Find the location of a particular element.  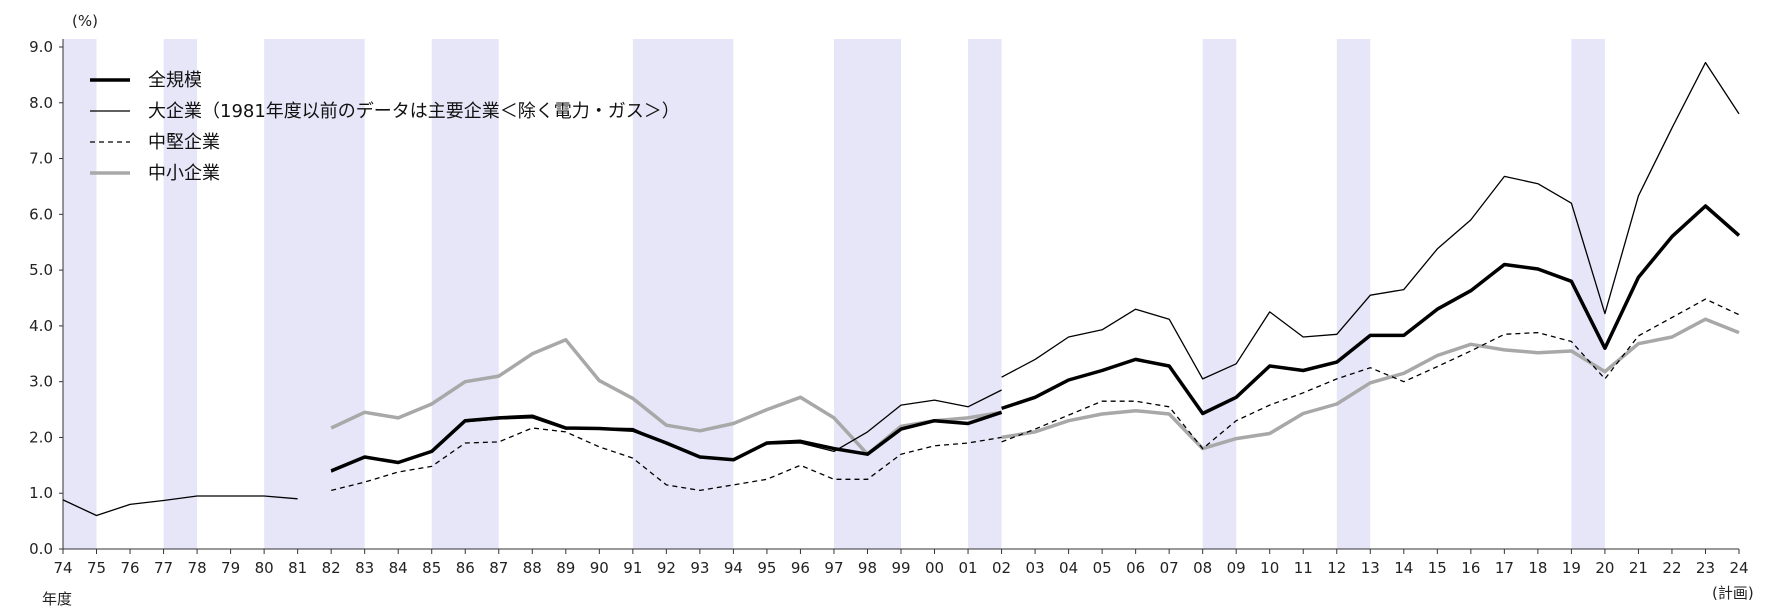

x-tick-label-45: 19 is located at coordinates (1571, 568).